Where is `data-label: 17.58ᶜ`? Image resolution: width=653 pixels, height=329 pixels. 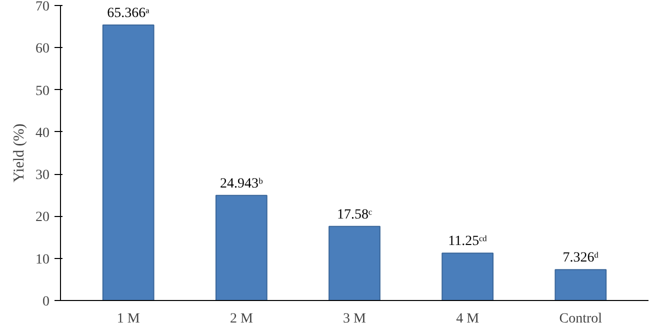
data-label: 17.58ᶜ is located at coordinates (354, 214).